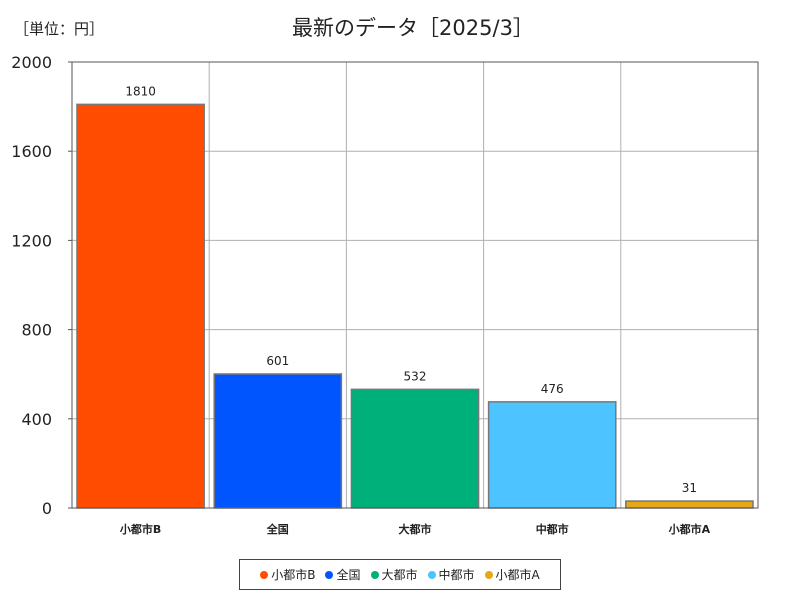 This screenshot has width=800, height=600. What do you see at coordinates (36, 330) in the screenshot?
I see `y-tick-label: 800` at bounding box center [36, 330].